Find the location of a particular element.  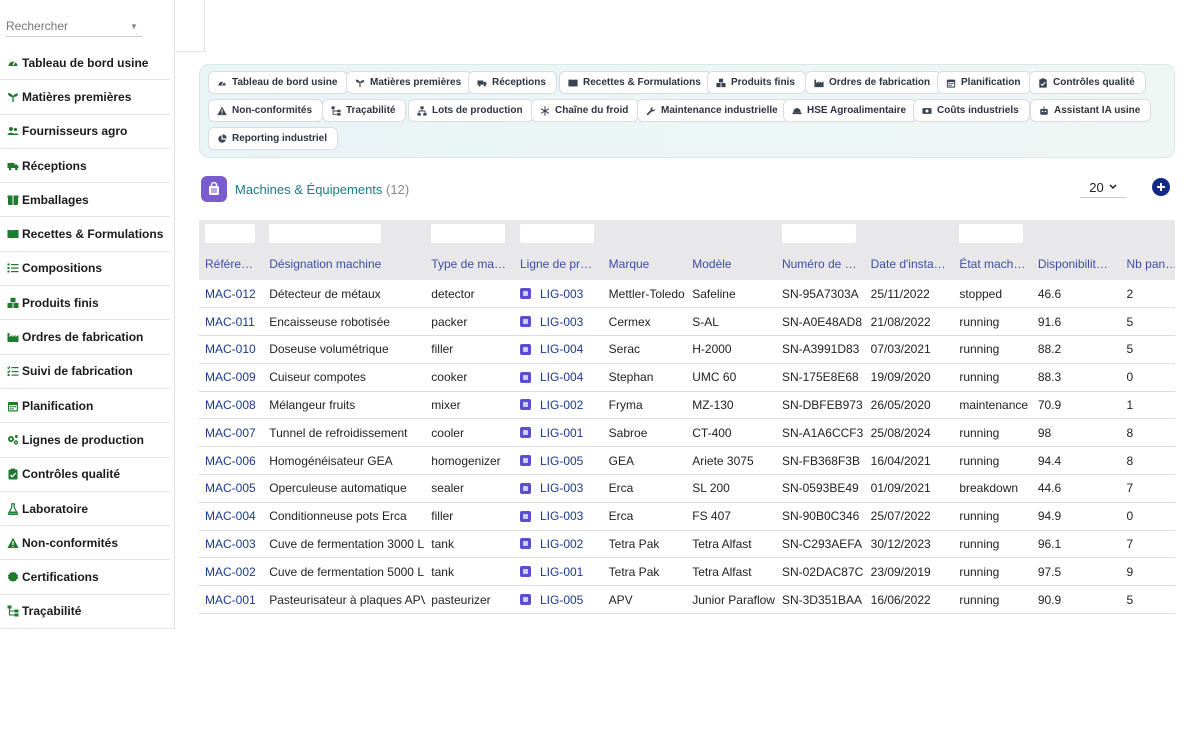

module-tab-produits-finis: Produits finis is located at coordinates (756, 82).